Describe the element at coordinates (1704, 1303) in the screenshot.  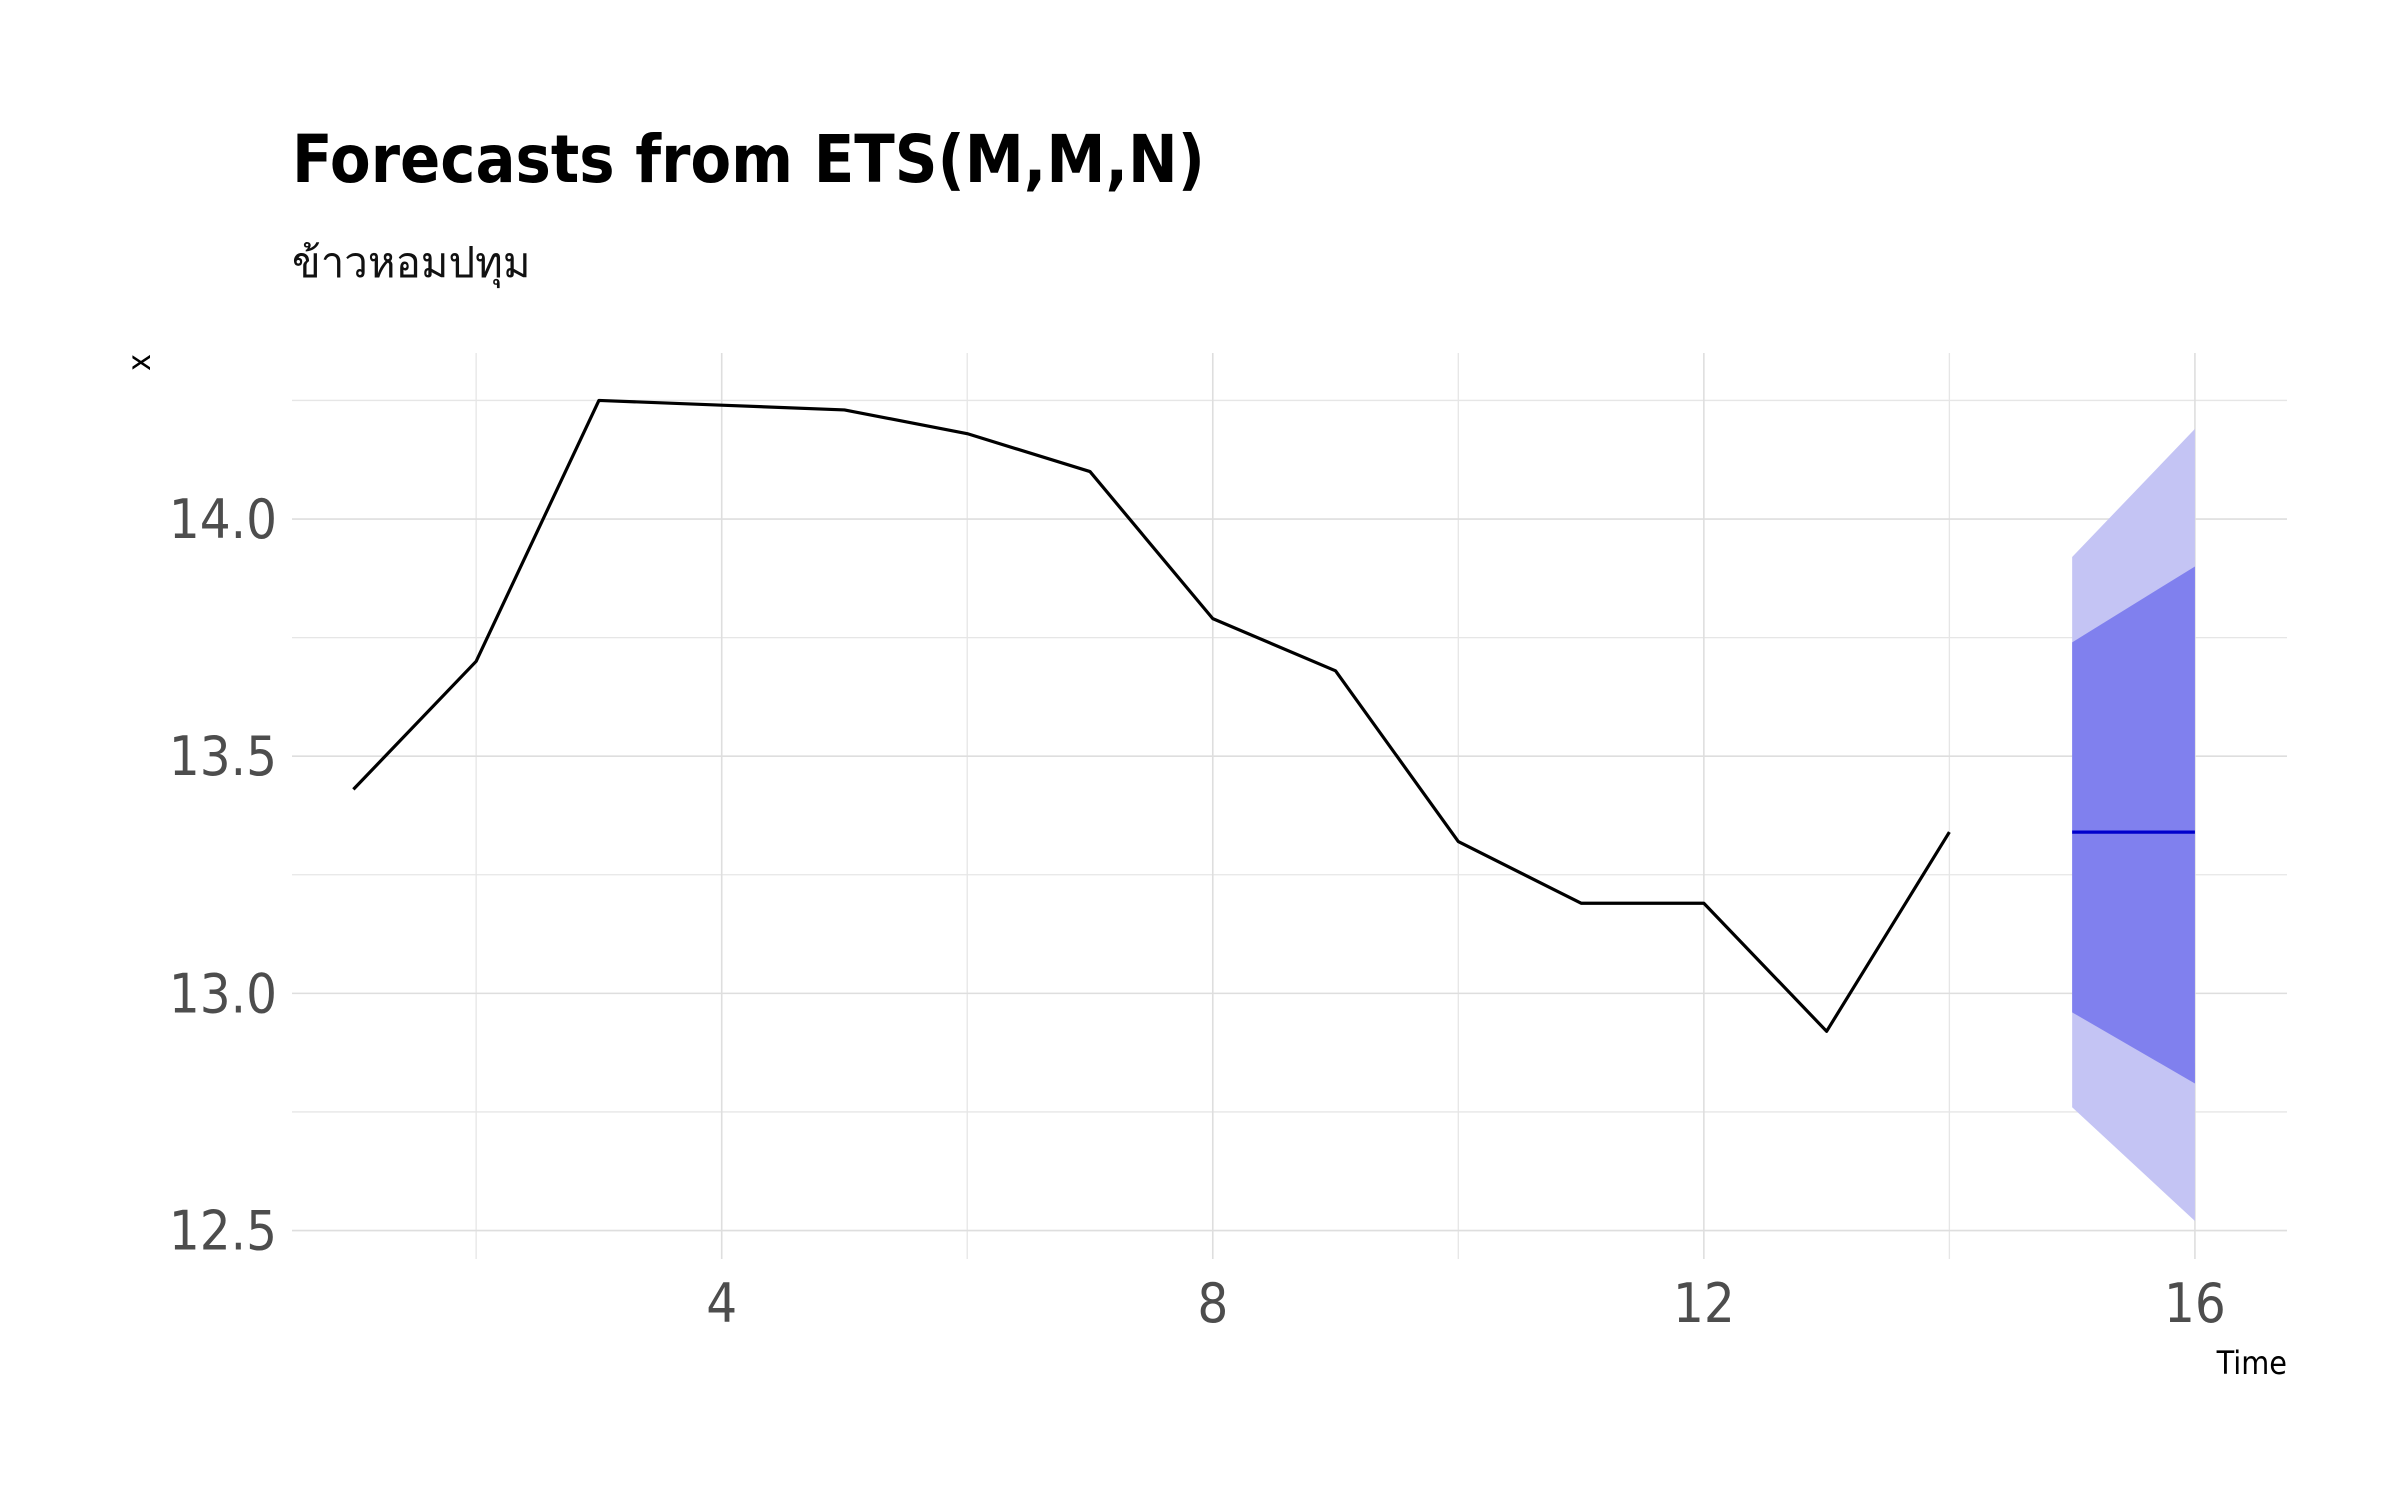
I see `x-tick-label: 12` at that location.